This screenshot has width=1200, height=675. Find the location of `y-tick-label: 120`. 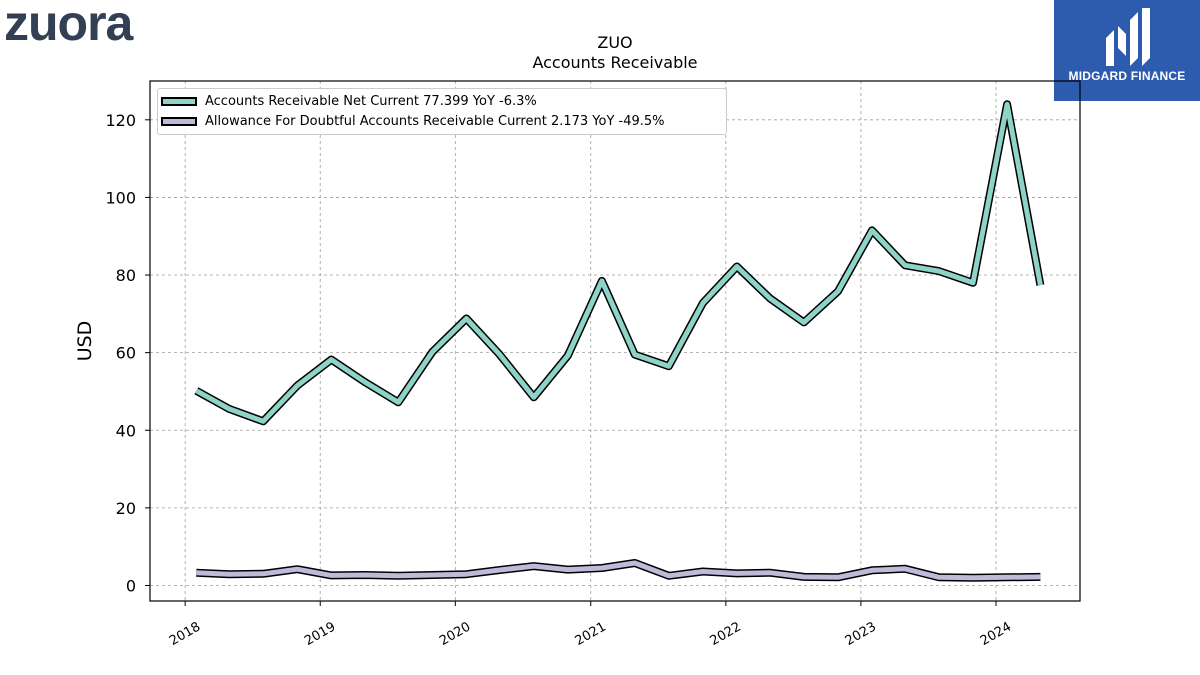

y-tick-label: 120 is located at coordinates (120, 120).